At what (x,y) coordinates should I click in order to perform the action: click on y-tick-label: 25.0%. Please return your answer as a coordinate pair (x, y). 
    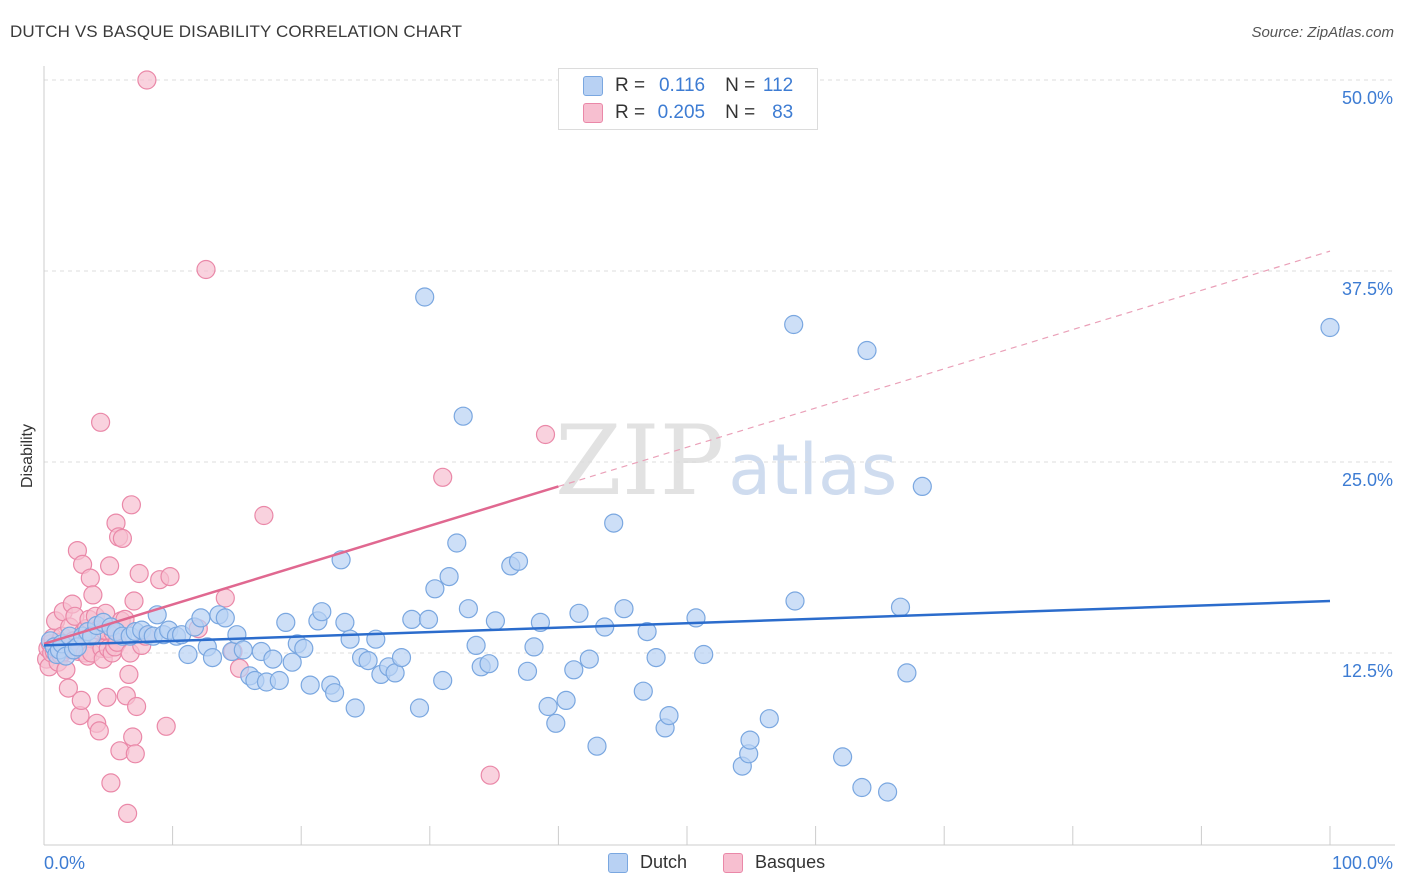
    Looking at the image, I should click on (1367, 480).